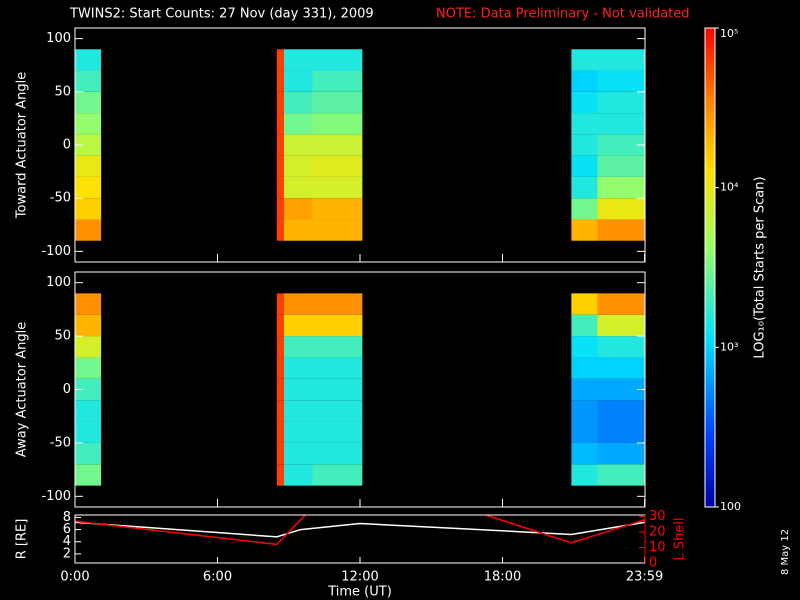 The height and width of the screenshot is (600, 800). Describe the element at coordinates (359, 577) in the screenshot. I see `x-tick-label: 12:00` at that location.